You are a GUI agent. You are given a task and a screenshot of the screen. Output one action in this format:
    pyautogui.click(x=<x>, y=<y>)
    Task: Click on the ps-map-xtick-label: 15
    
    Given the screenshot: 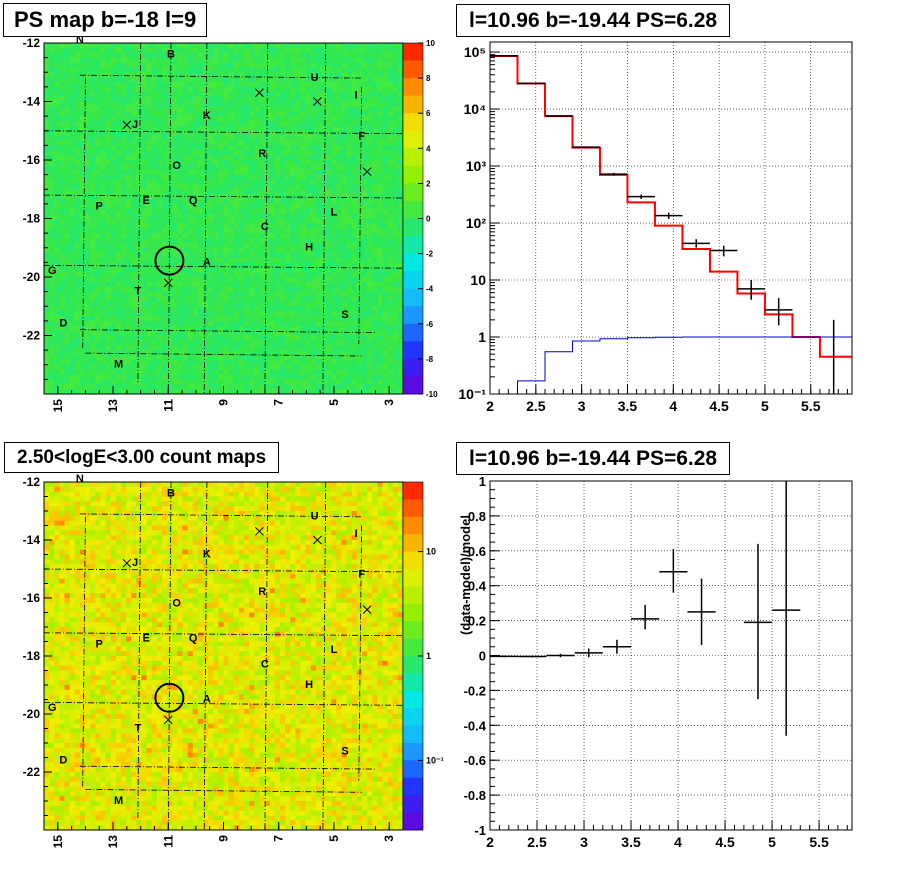 What is the action you would take?
    pyautogui.click(x=58, y=406)
    